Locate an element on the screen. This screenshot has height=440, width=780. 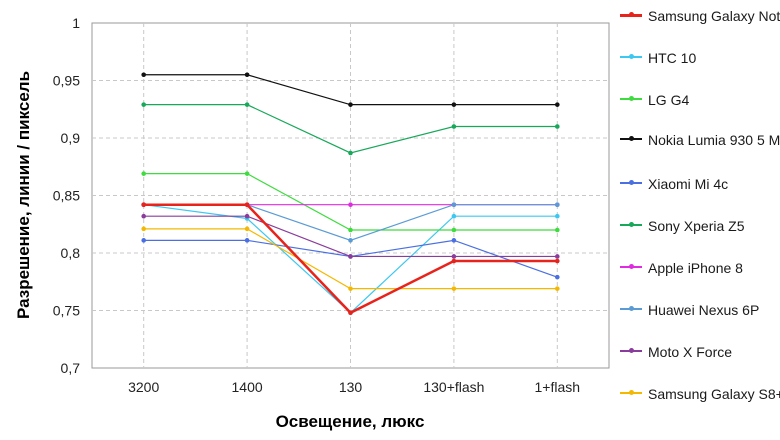
y-axis-title: Разрешение, линии / пиксель is located at coordinates (23, 195).